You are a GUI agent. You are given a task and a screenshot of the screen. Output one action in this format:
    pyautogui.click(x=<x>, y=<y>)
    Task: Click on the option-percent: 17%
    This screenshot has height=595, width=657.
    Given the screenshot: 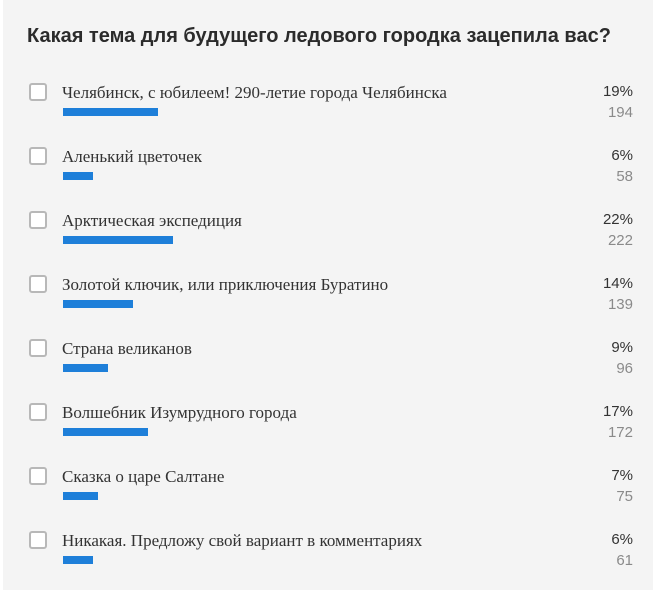 What is the action you would take?
    pyautogui.click(x=617, y=411)
    